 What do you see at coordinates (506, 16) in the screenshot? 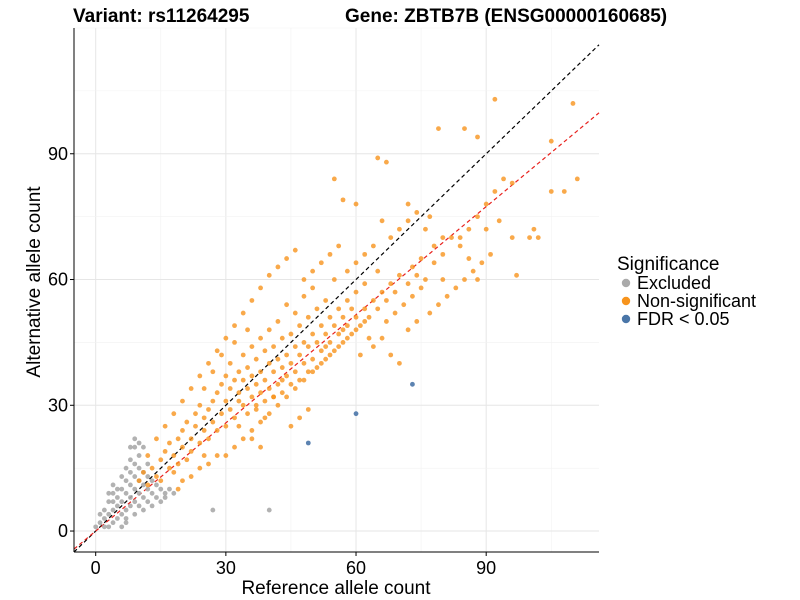
I see `chart-title-gene: Gene: ZBTB7B (ENSG00000160685)` at bounding box center [506, 16].